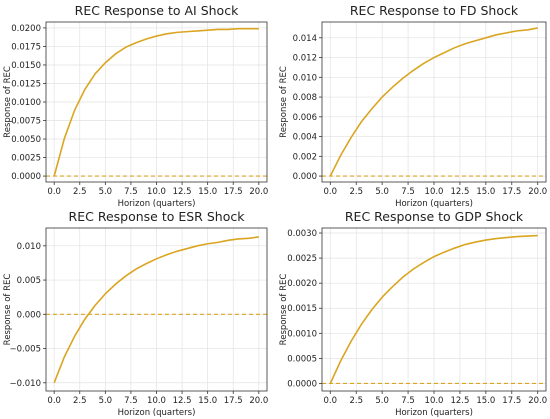 Image resolution: width=550 pixels, height=419 pixels. Describe the element at coordinates (26, 66) in the screenshot. I see `y-tick-label: 0.0150` at that location.